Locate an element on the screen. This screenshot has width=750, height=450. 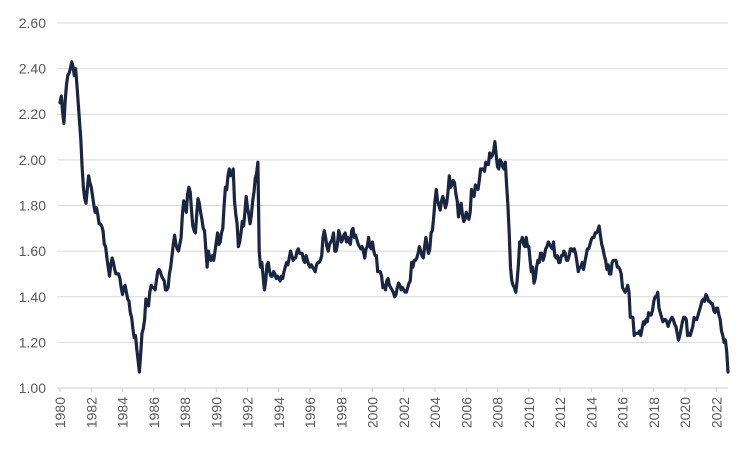
x-axis-tick-label: 2018 is located at coordinates (654, 412).